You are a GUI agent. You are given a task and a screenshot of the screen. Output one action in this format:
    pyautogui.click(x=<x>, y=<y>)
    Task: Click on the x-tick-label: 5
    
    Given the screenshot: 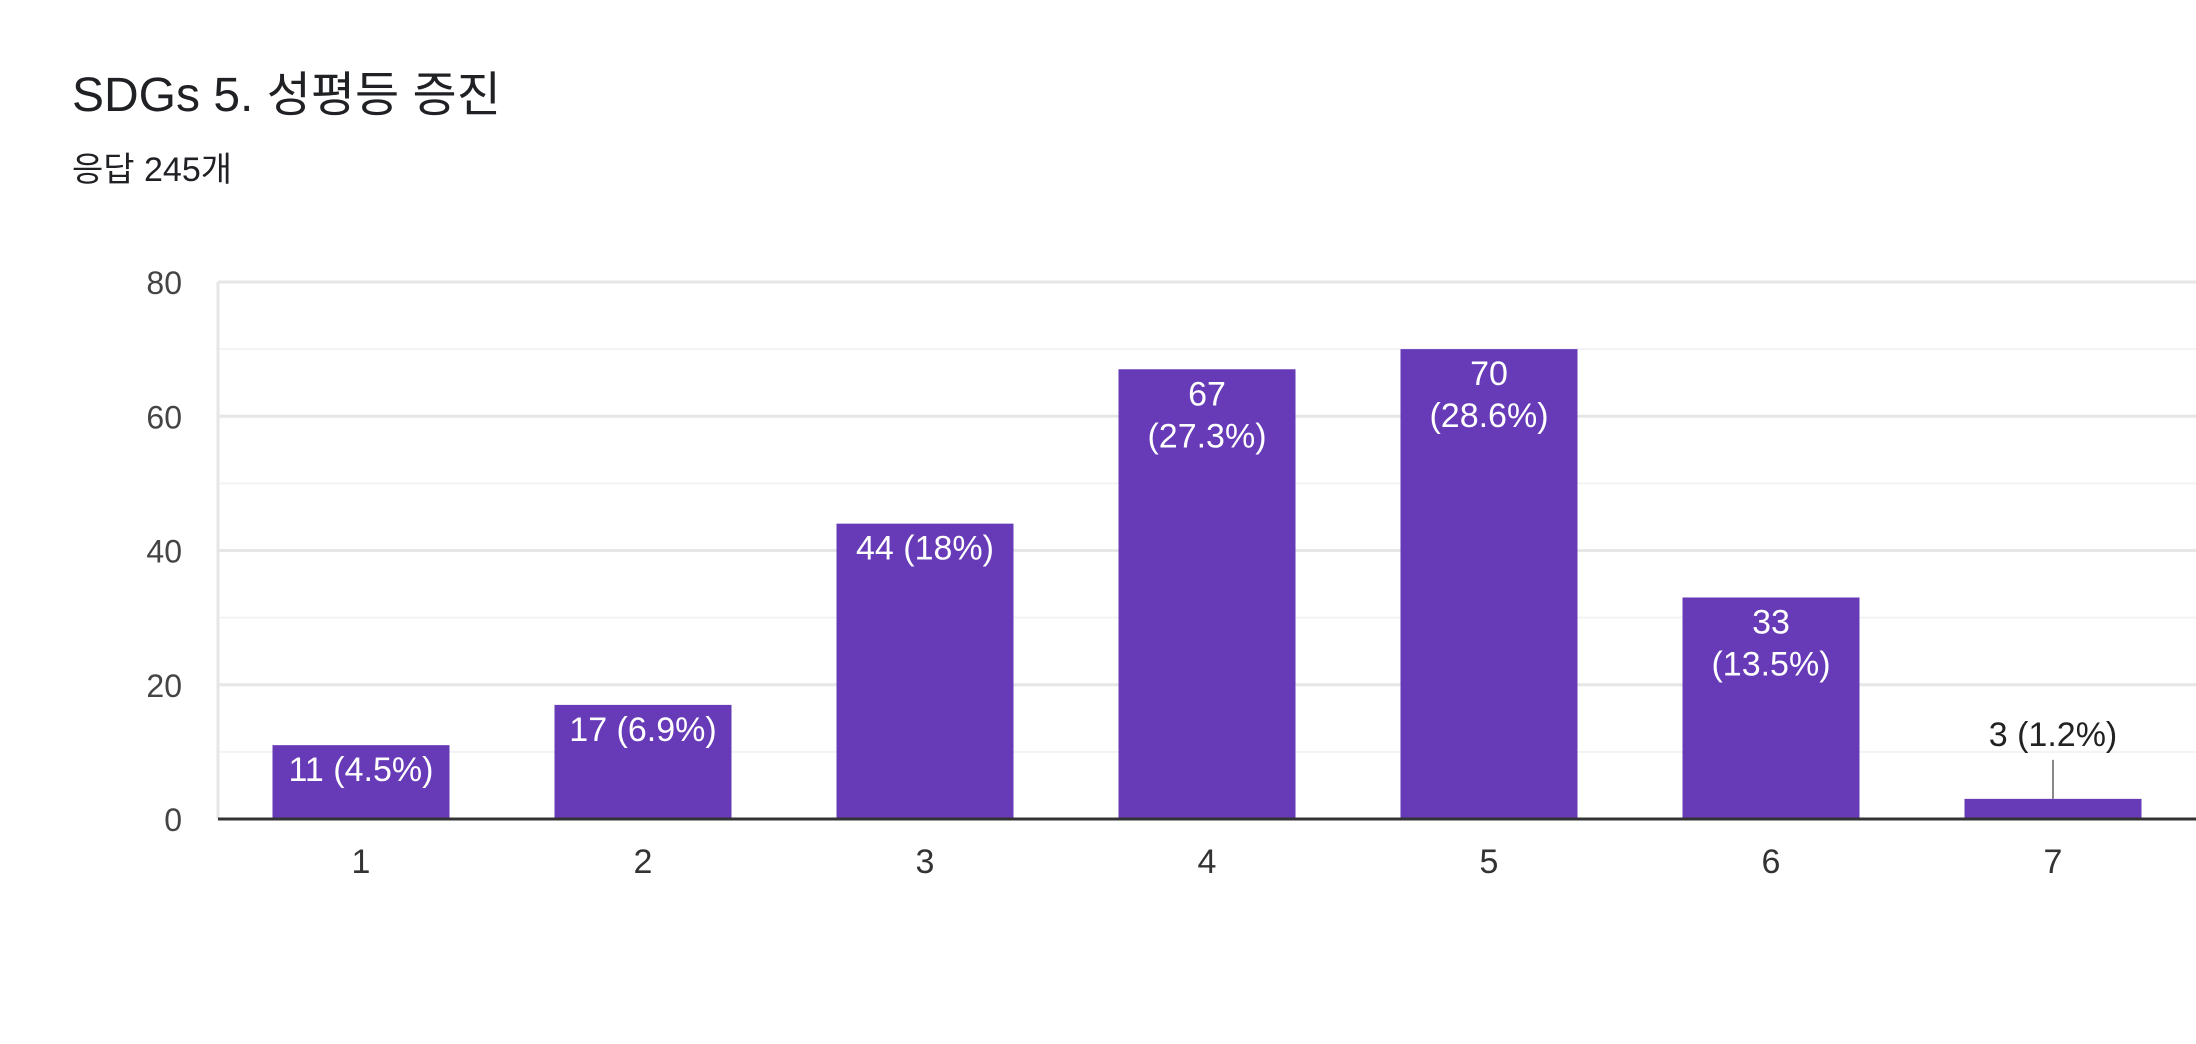 What is the action you would take?
    pyautogui.click(x=1489, y=862)
    